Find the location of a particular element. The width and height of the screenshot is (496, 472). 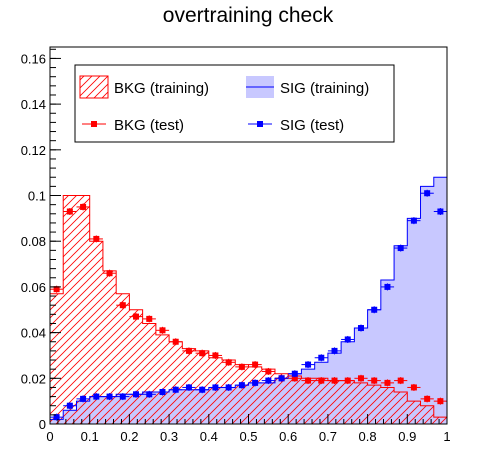

legend-swatch-bkg-test-marker is located at coordinates (94, 124).